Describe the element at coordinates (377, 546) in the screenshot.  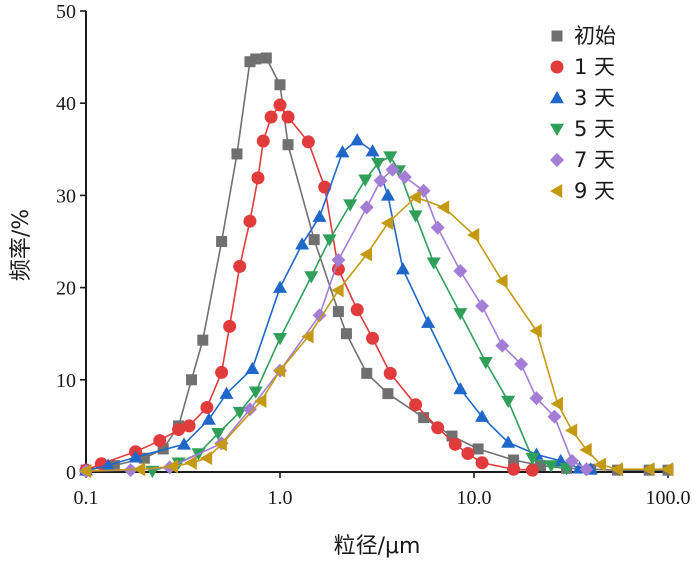
I see `x-axis-title: 粒径/μm` at that location.